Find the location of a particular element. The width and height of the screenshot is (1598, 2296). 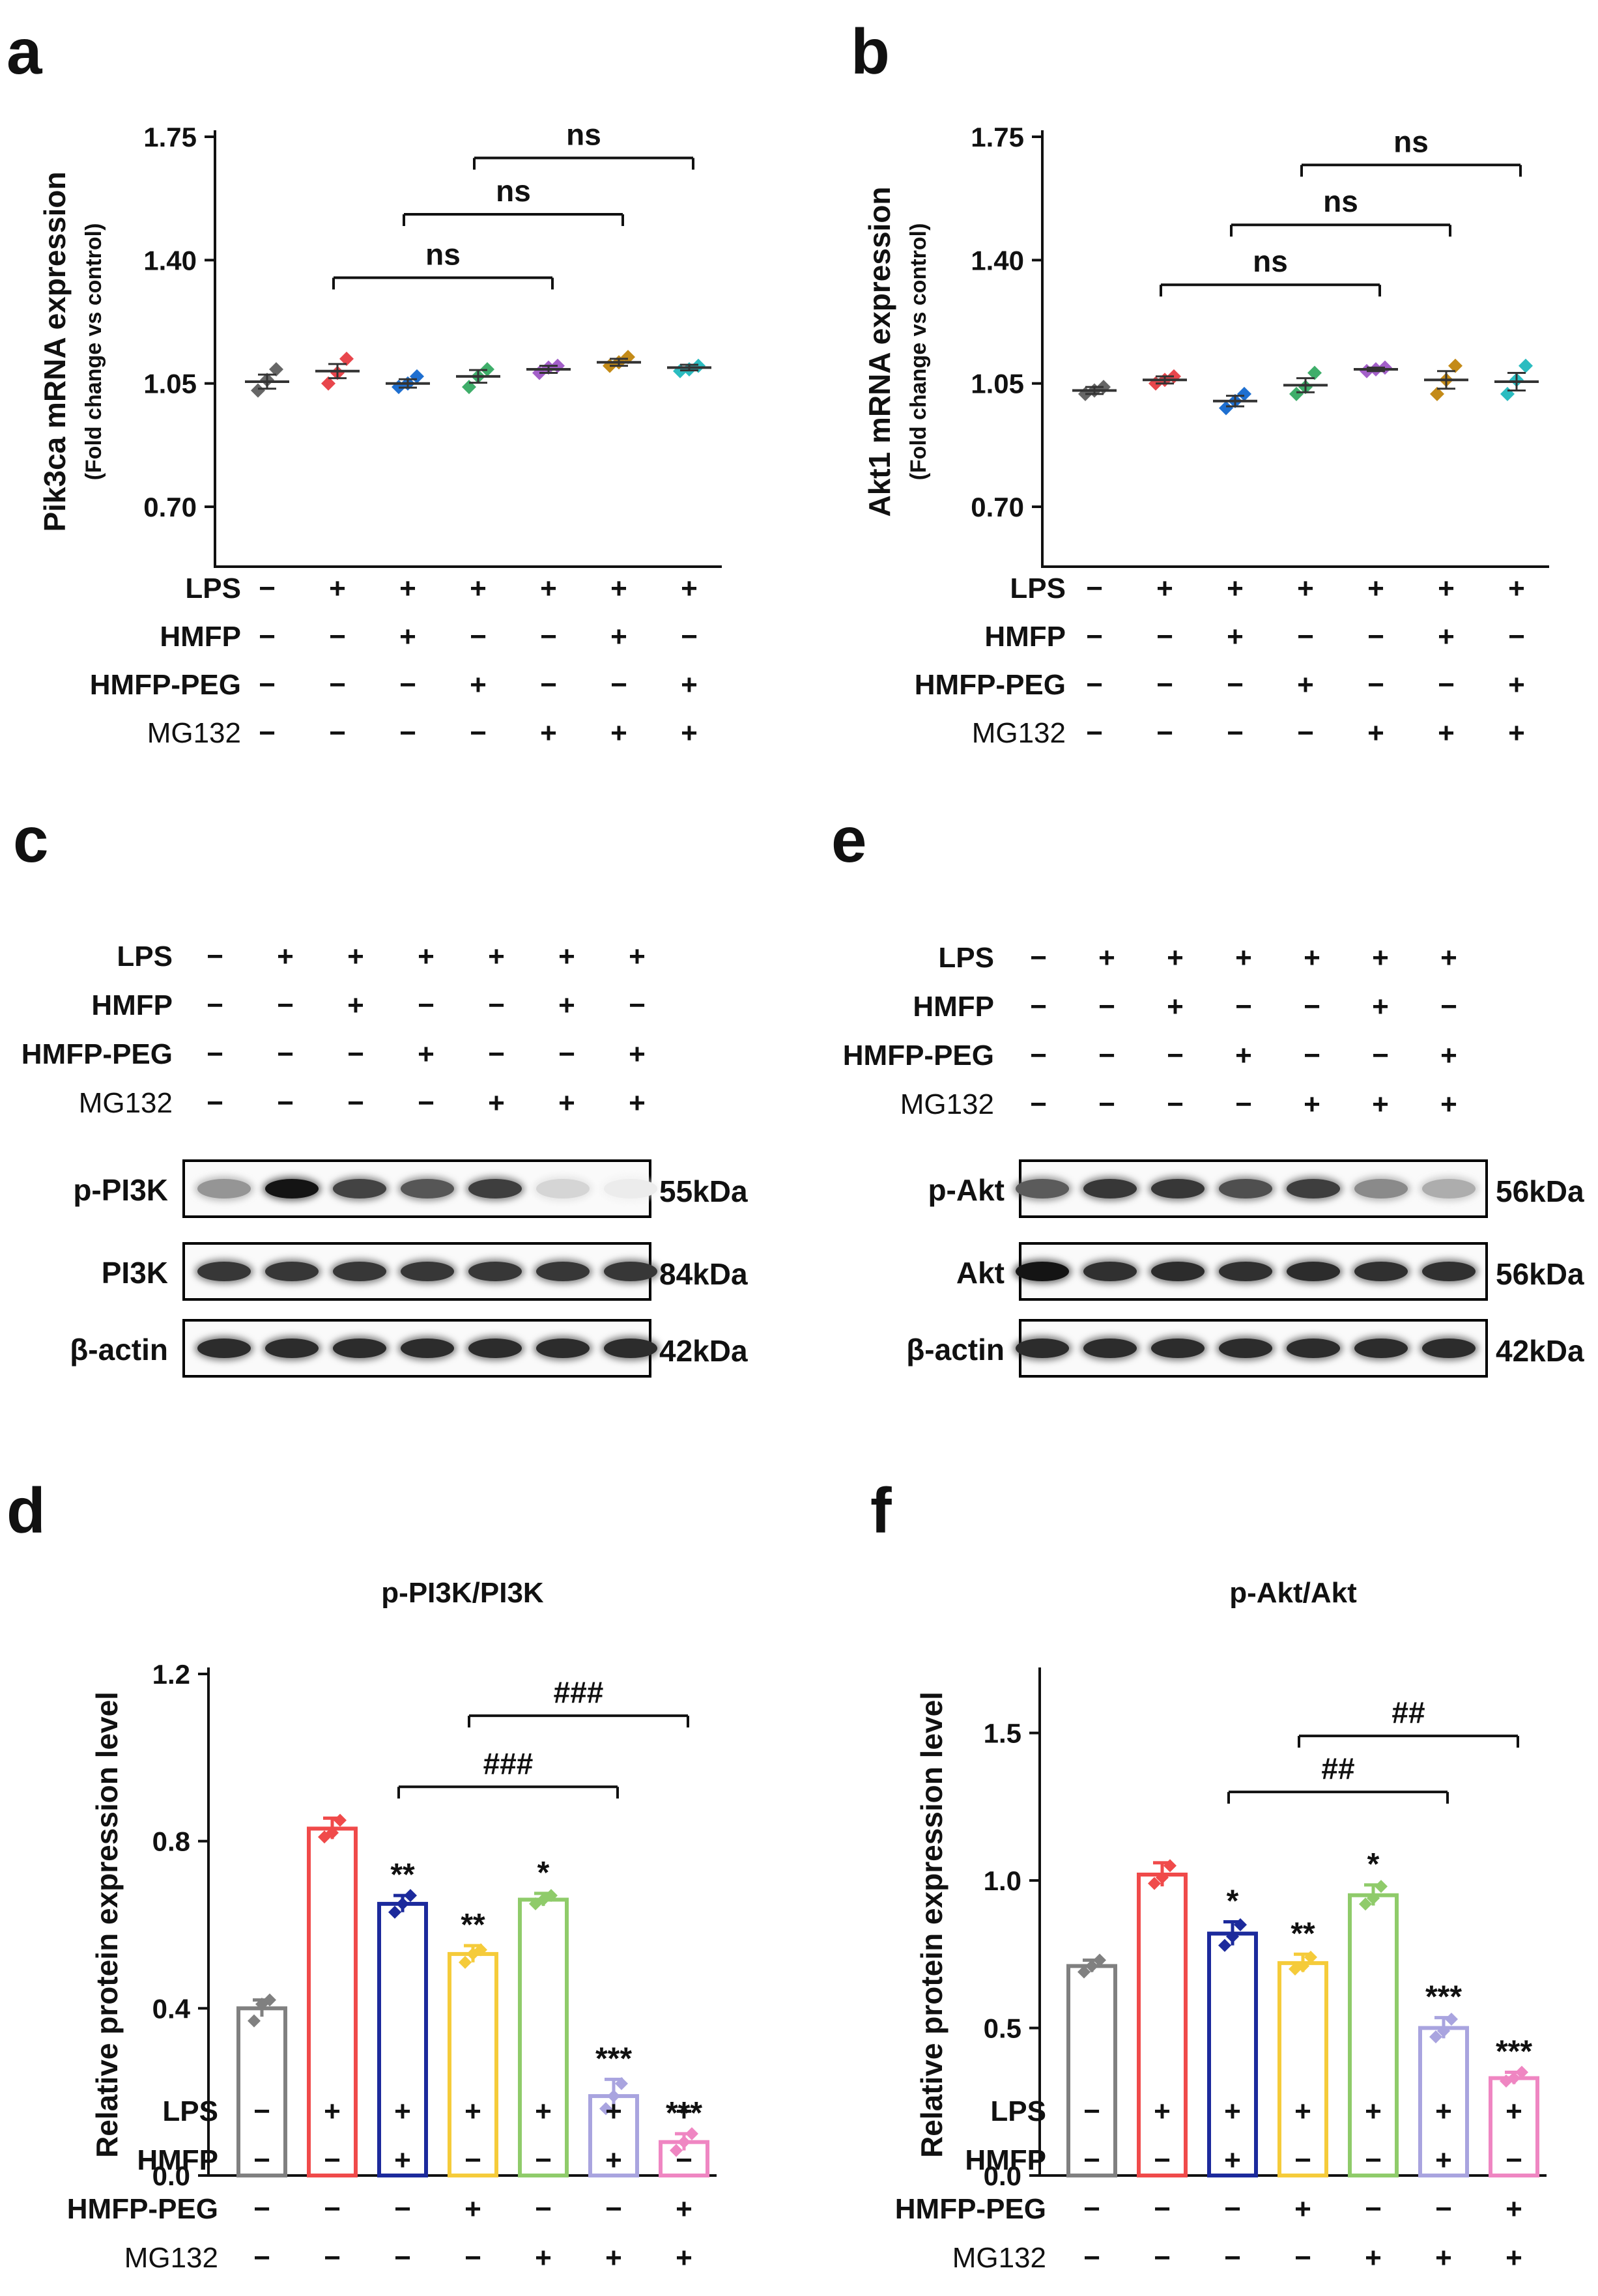

y-tick-label: 1.0 is located at coordinates (1002, 1881).